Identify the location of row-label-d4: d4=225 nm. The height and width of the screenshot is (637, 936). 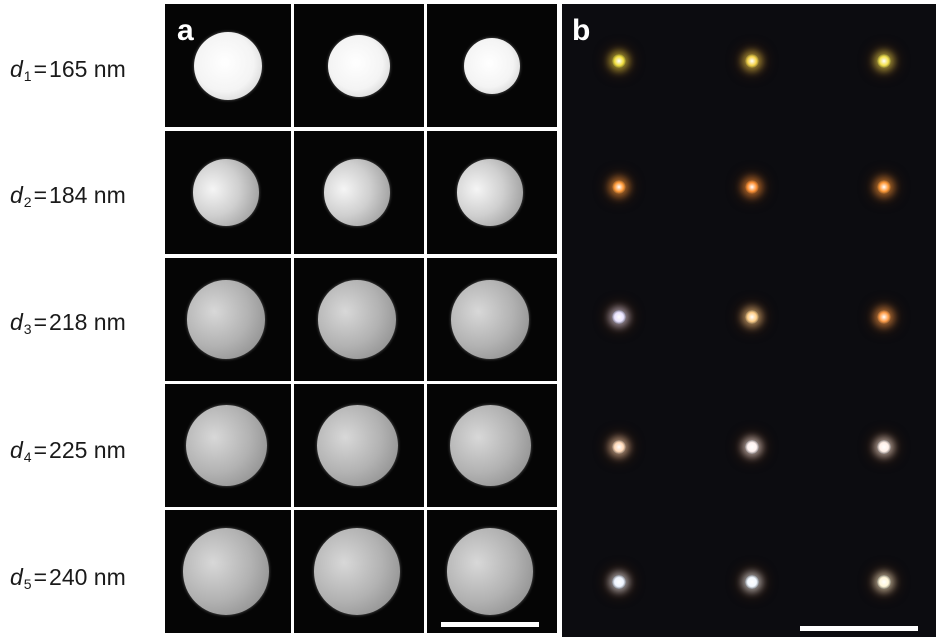
(85, 451).